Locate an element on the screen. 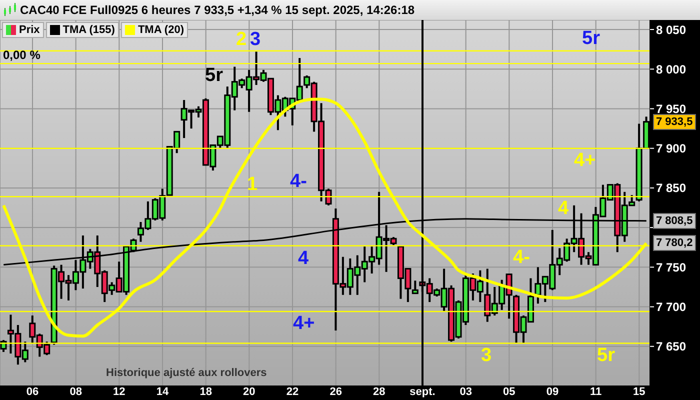 The width and height of the screenshot is (700, 400). y-tick-label: 7 650 is located at coordinates (671, 347).